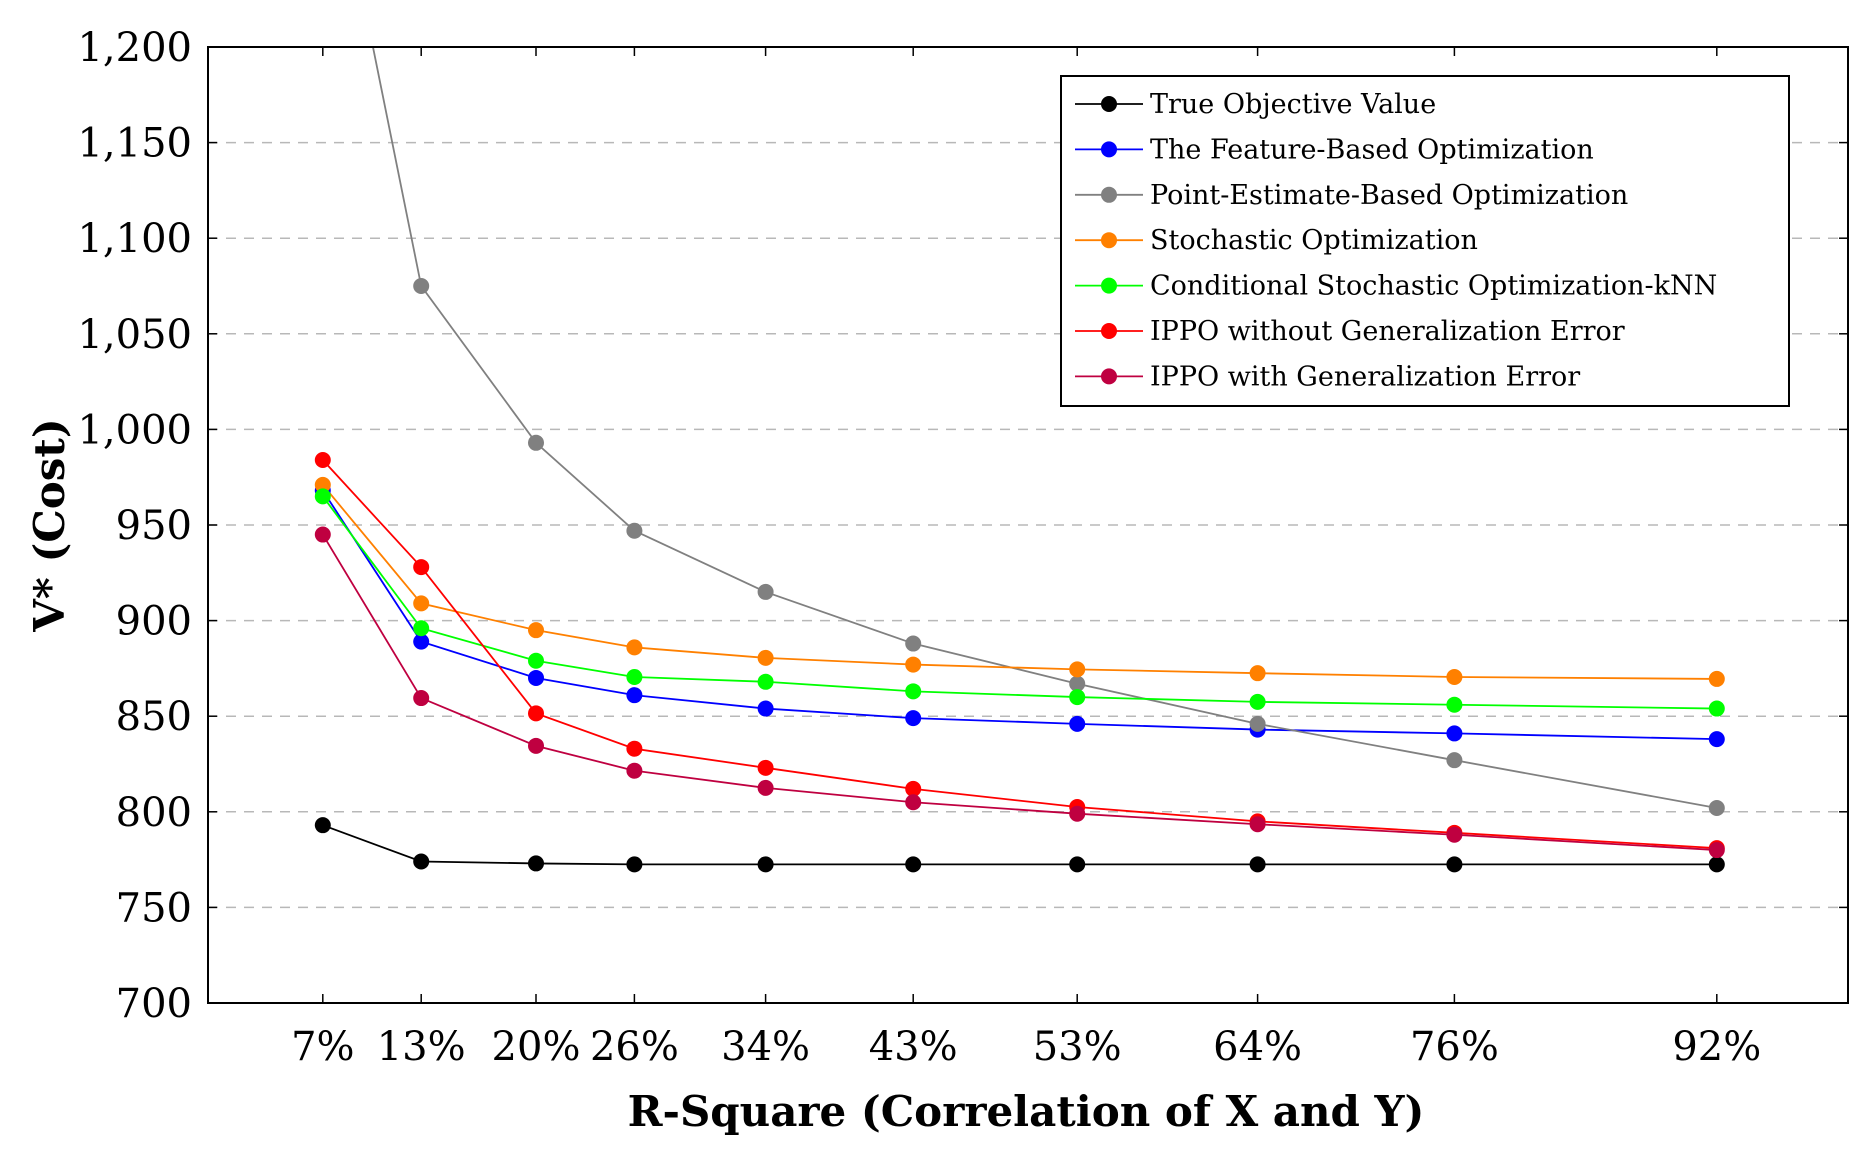 The image size is (1852, 1162). What do you see at coordinates (154, 908) in the screenshot?
I see `y-tick-label: 750` at bounding box center [154, 908].